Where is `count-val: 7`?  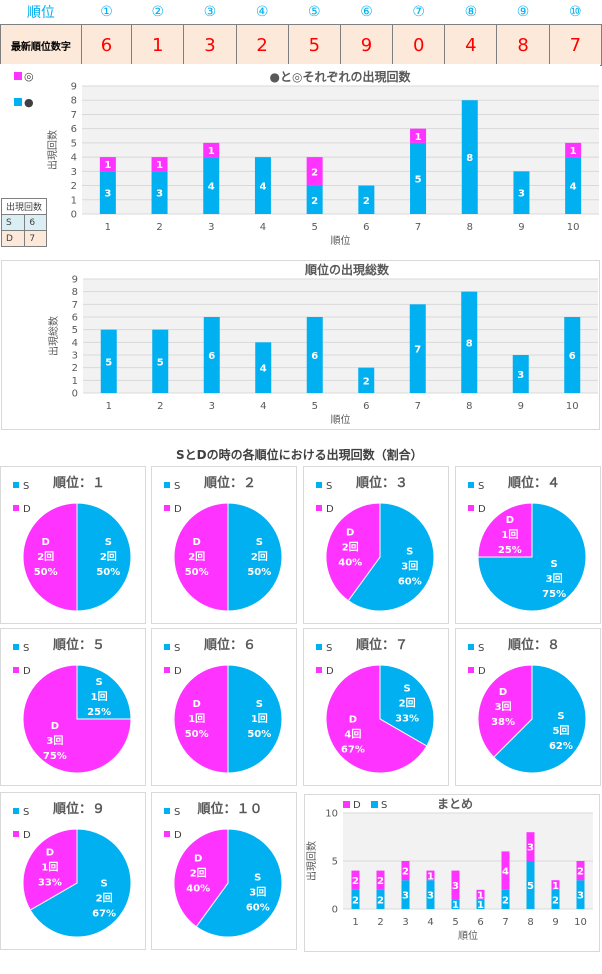 count-val: 7 is located at coordinates (36, 238).